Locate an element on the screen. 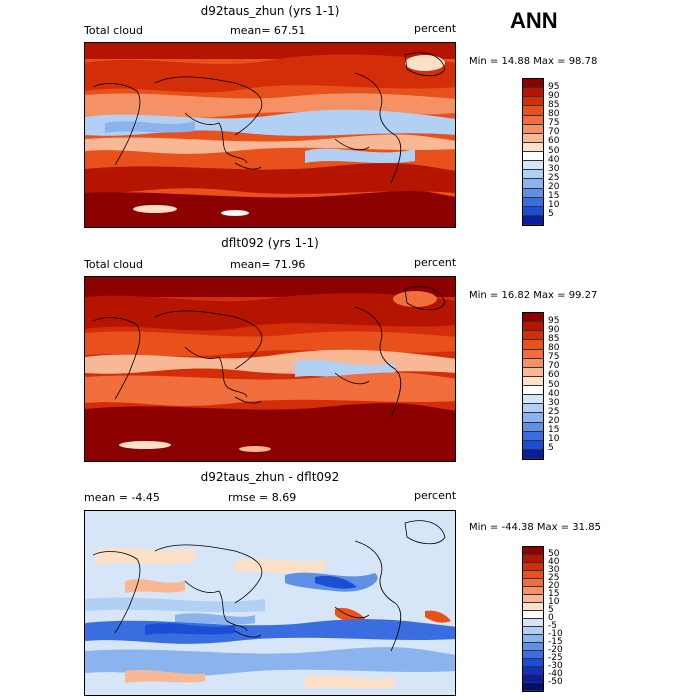 Image resolution: width=700 pixels, height=700 pixels. panel-2-title: dflt092 (yrs 1-1) is located at coordinates (270, 243).